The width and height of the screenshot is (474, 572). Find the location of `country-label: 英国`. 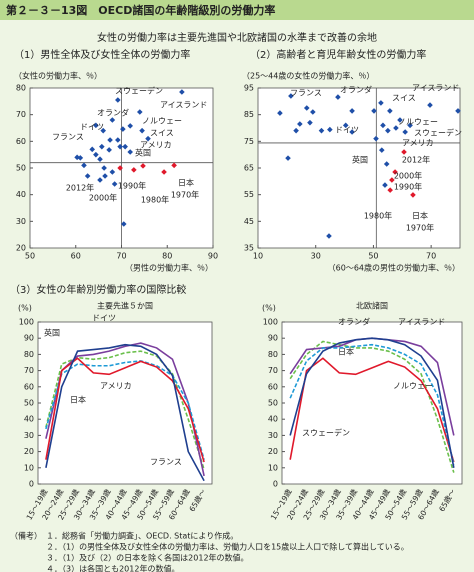

country-label: 英国 is located at coordinates (360, 160).